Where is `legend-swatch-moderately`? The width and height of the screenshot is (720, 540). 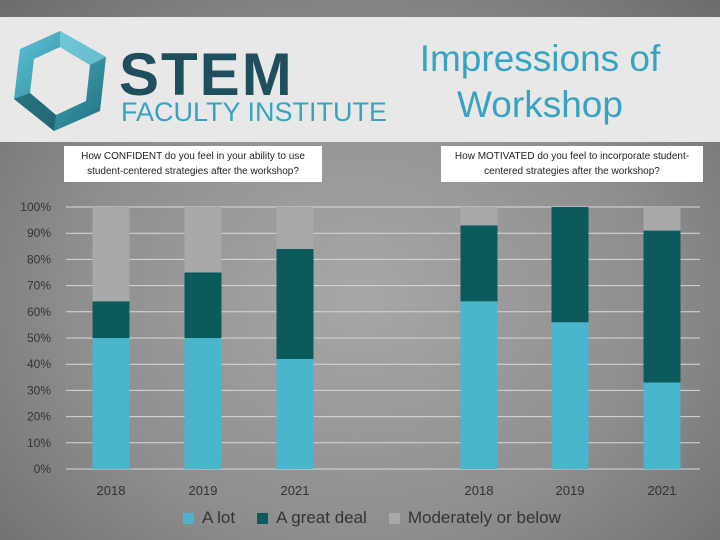 legend-swatch-moderately is located at coordinates (394, 518).